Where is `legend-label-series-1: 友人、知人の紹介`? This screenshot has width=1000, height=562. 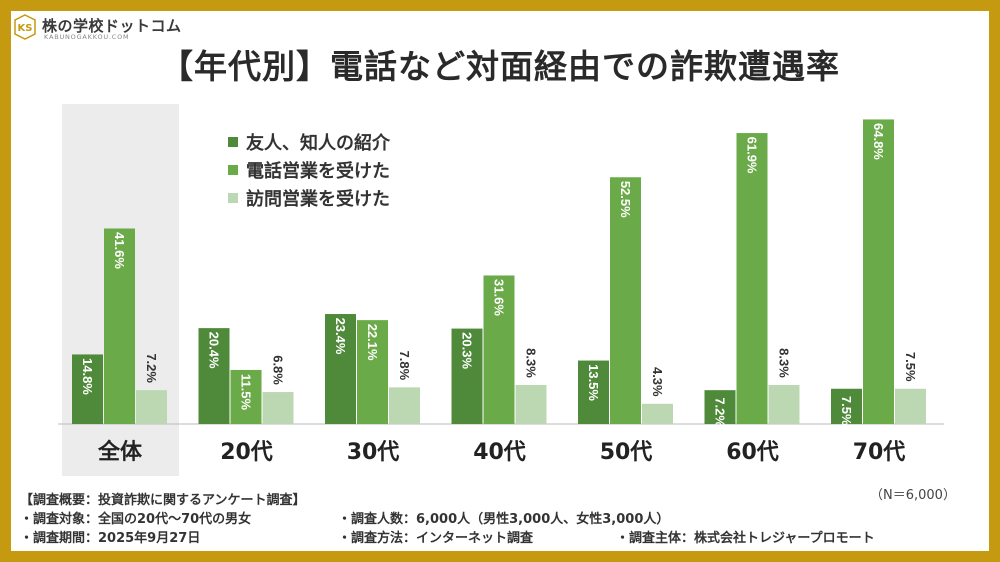 legend-label-series-1: 友人、知人の紹介 is located at coordinates (318, 143).